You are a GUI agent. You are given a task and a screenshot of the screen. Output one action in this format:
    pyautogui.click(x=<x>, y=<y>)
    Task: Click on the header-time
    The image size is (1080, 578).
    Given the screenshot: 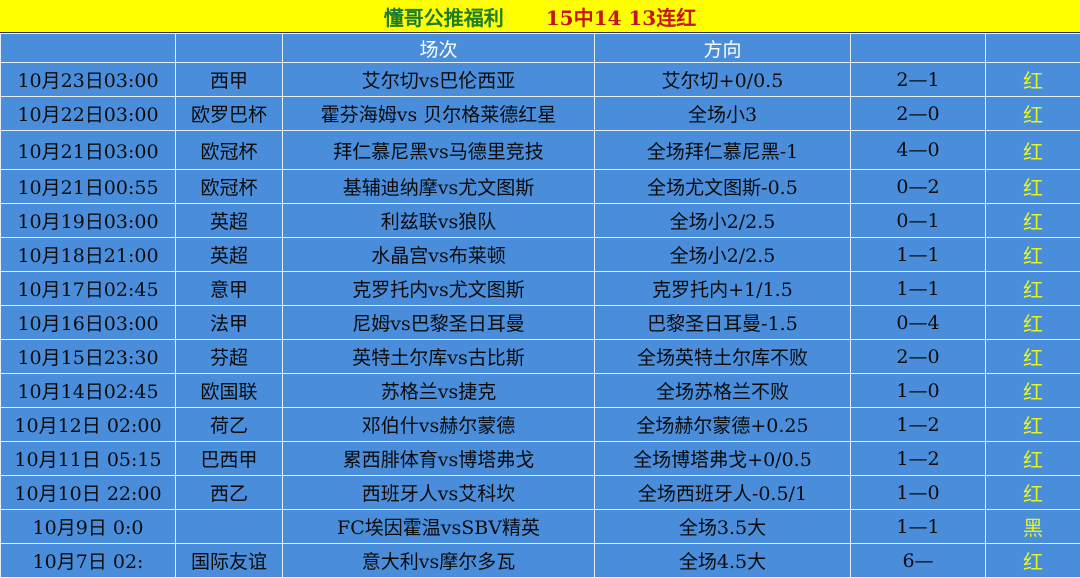 What is the action you would take?
    pyautogui.click(x=88, y=48)
    